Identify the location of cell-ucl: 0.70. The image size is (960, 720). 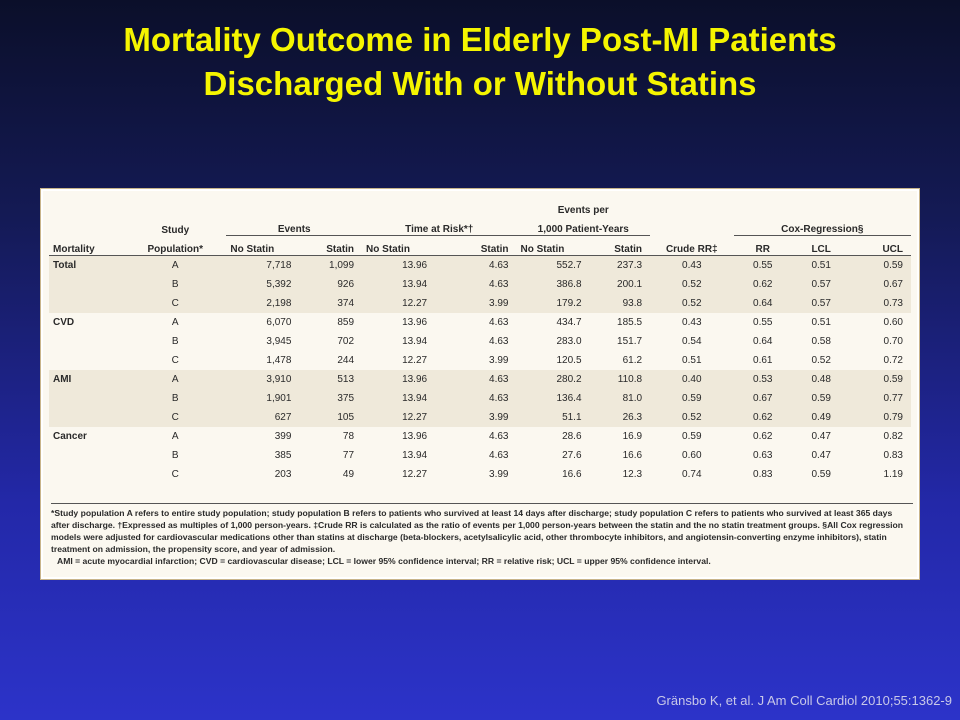
(893, 341).